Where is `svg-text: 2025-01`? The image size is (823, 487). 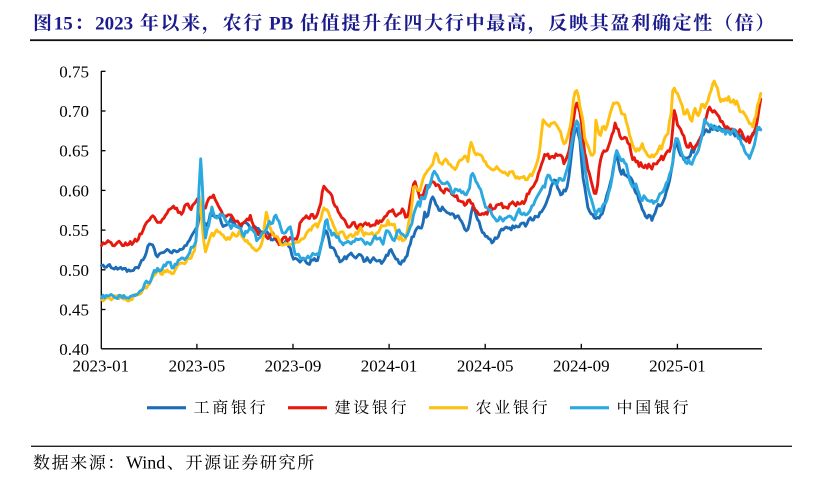
svg-text: 2025-01 is located at coordinates (677, 366).